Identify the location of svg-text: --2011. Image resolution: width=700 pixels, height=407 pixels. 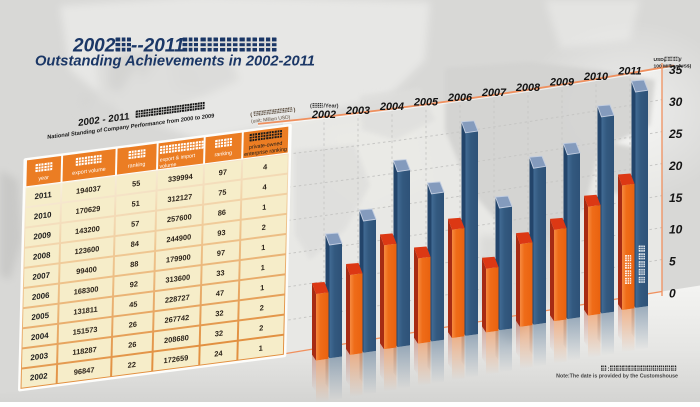
(158, 46).